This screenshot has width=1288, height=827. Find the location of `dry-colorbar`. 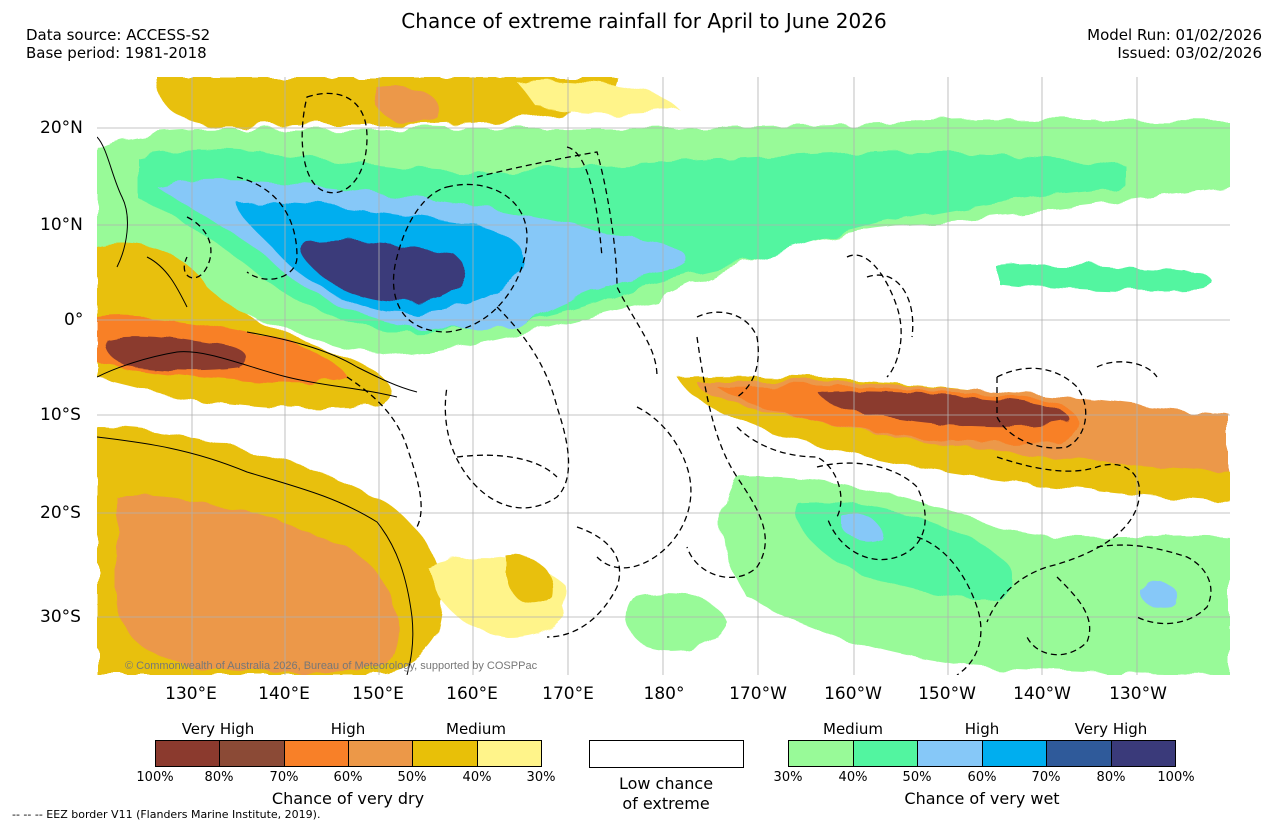

dry-colorbar is located at coordinates (348, 753).